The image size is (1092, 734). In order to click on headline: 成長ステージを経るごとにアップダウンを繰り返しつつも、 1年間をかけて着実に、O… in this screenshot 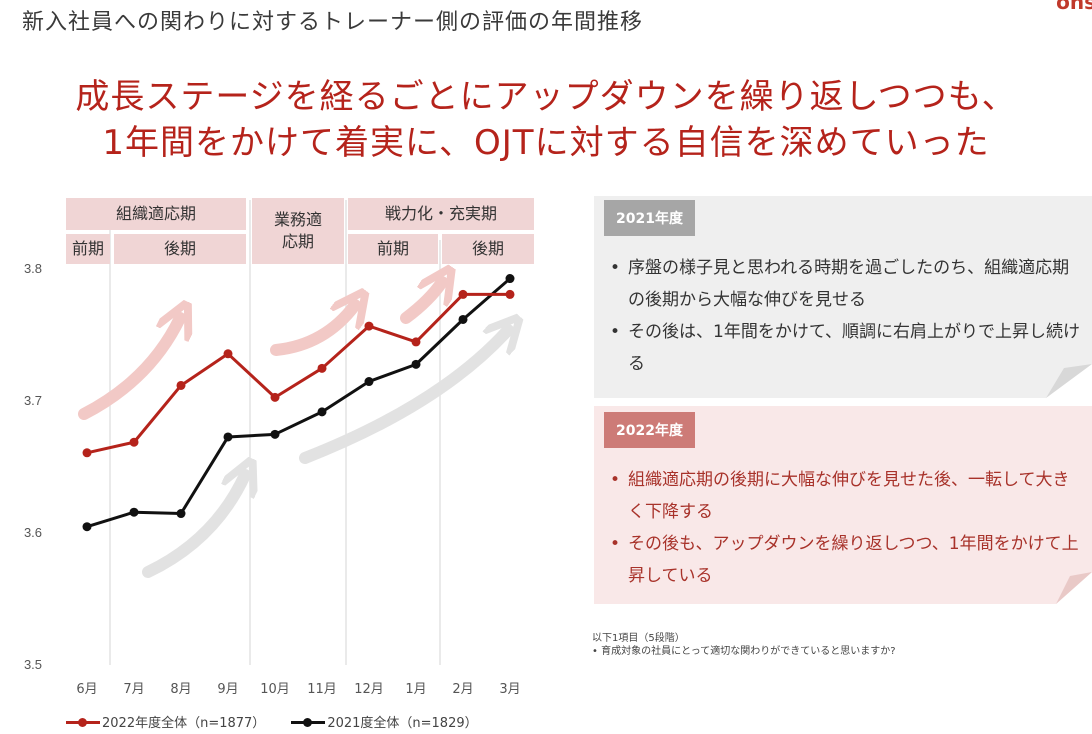, I will do `click(546, 120)`.